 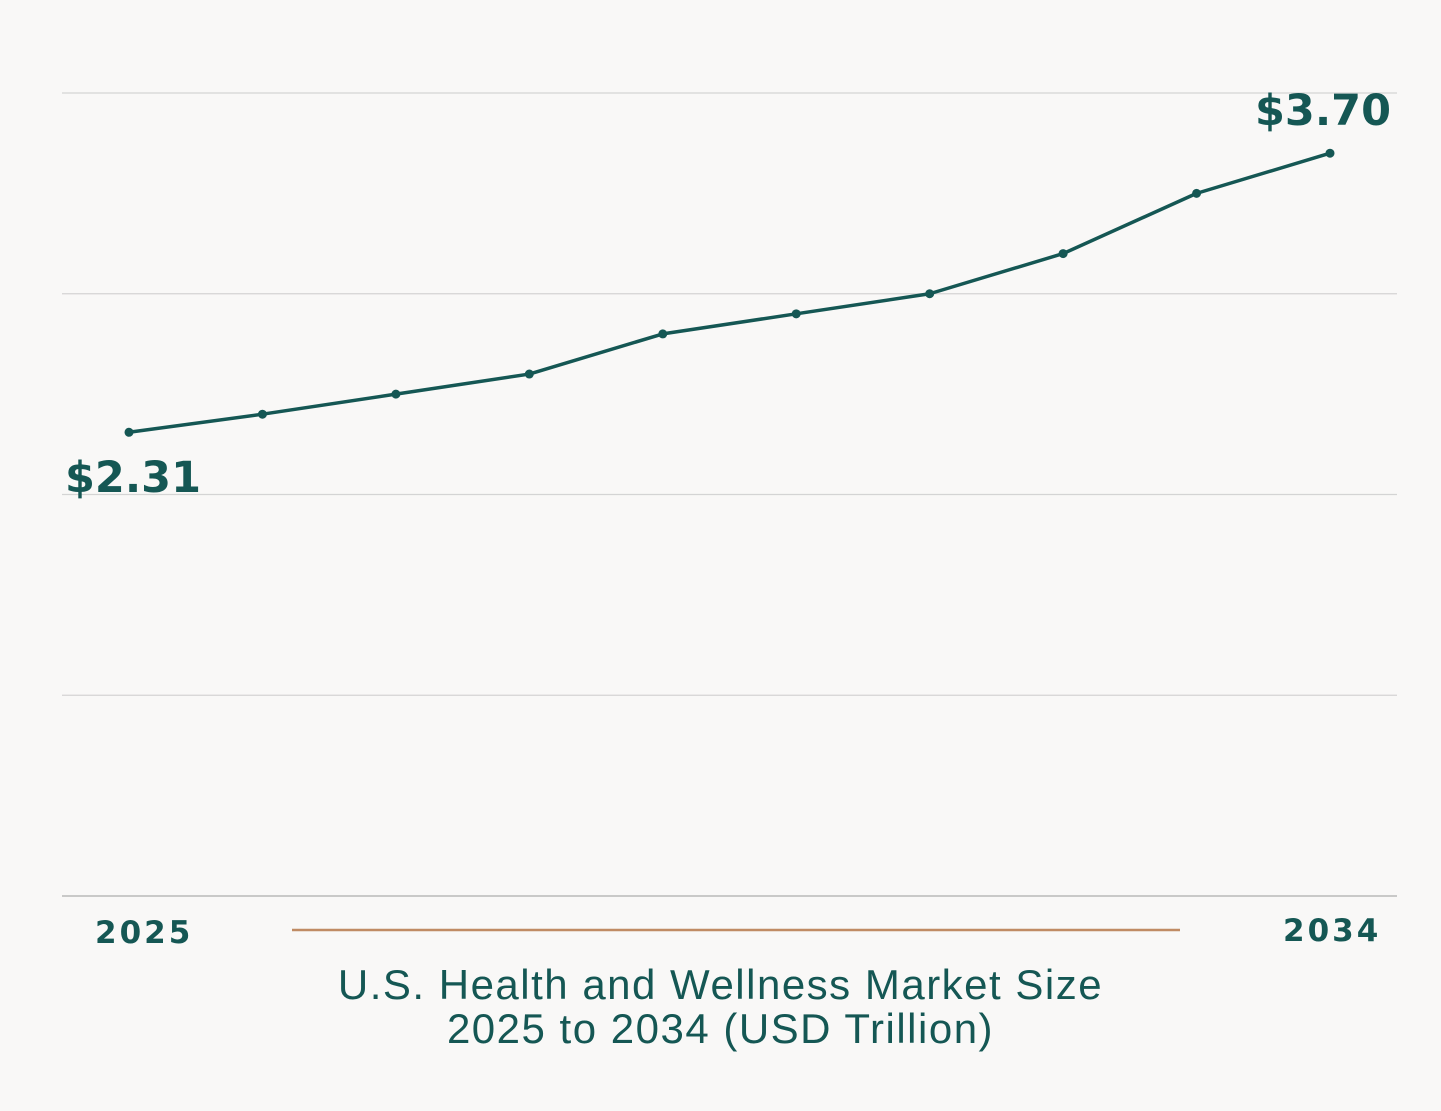 What do you see at coordinates (144, 933) in the screenshot?
I see `x-tick-label-first: 2025` at bounding box center [144, 933].